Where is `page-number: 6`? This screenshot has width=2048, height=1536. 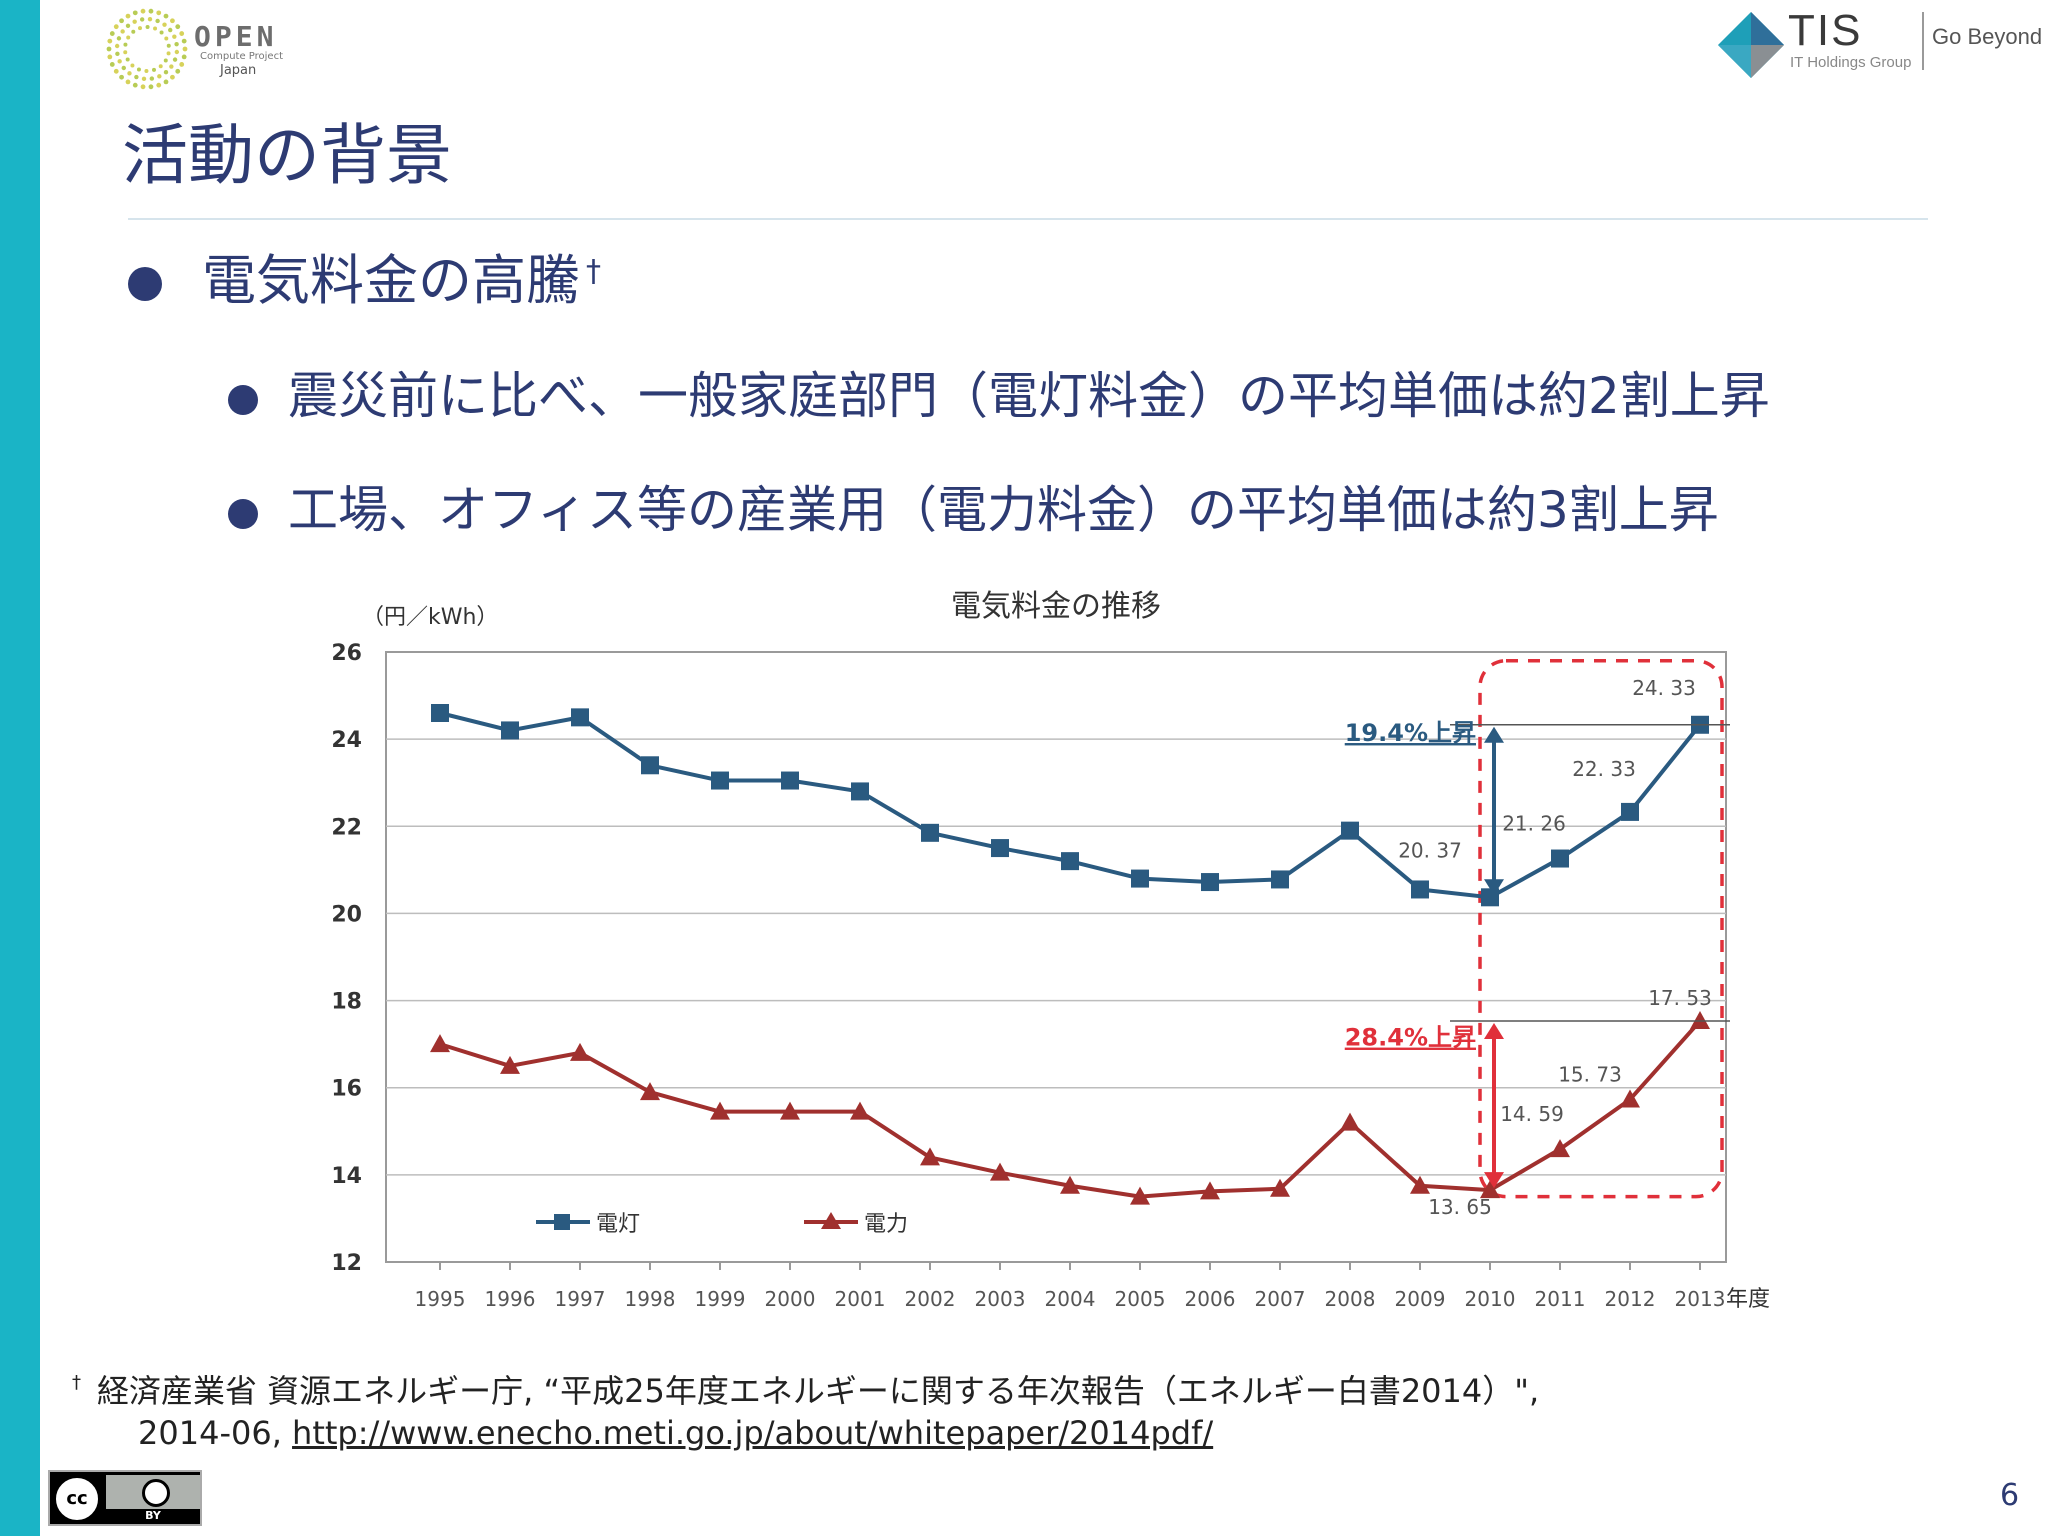 page-number: 6 is located at coordinates (2010, 1495).